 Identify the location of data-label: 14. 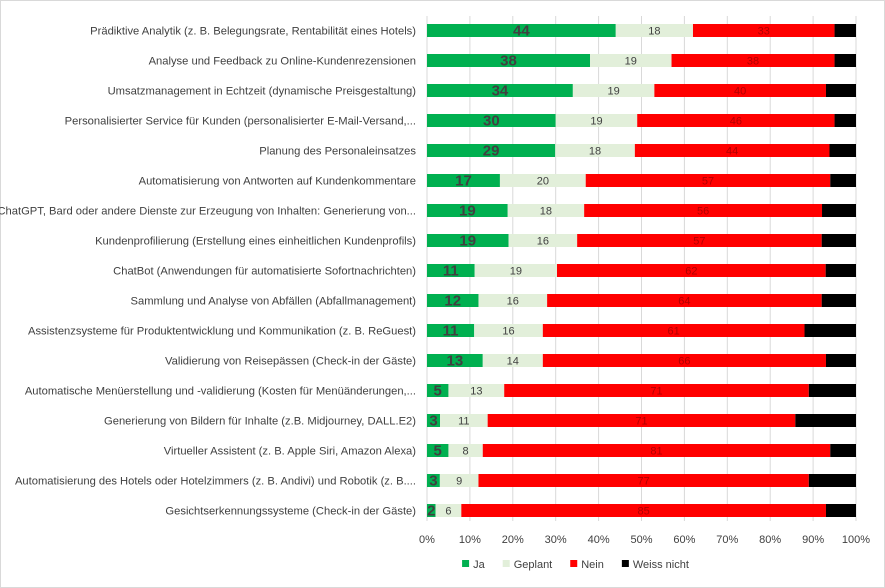
(513, 362).